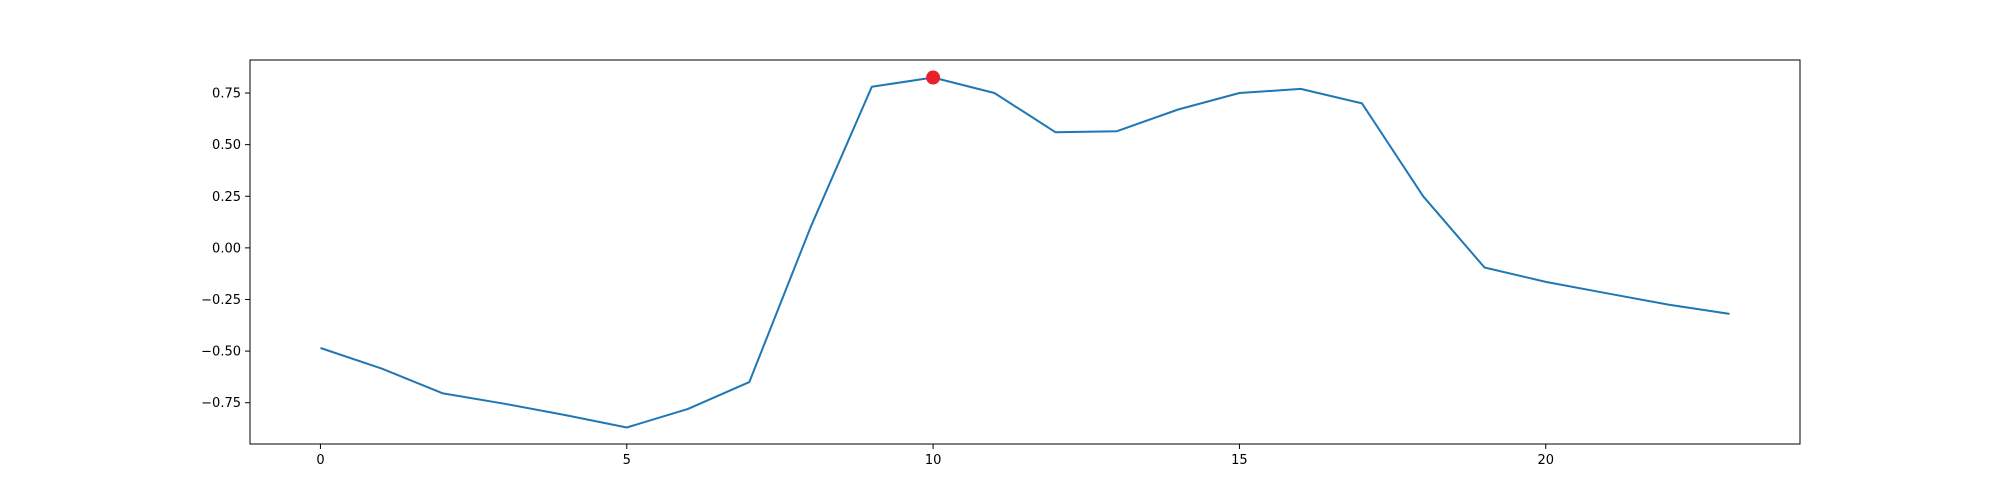 The width and height of the screenshot is (2000, 504). What do you see at coordinates (221, 300) in the screenshot?
I see `y-tick-label: −0.25` at bounding box center [221, 300].